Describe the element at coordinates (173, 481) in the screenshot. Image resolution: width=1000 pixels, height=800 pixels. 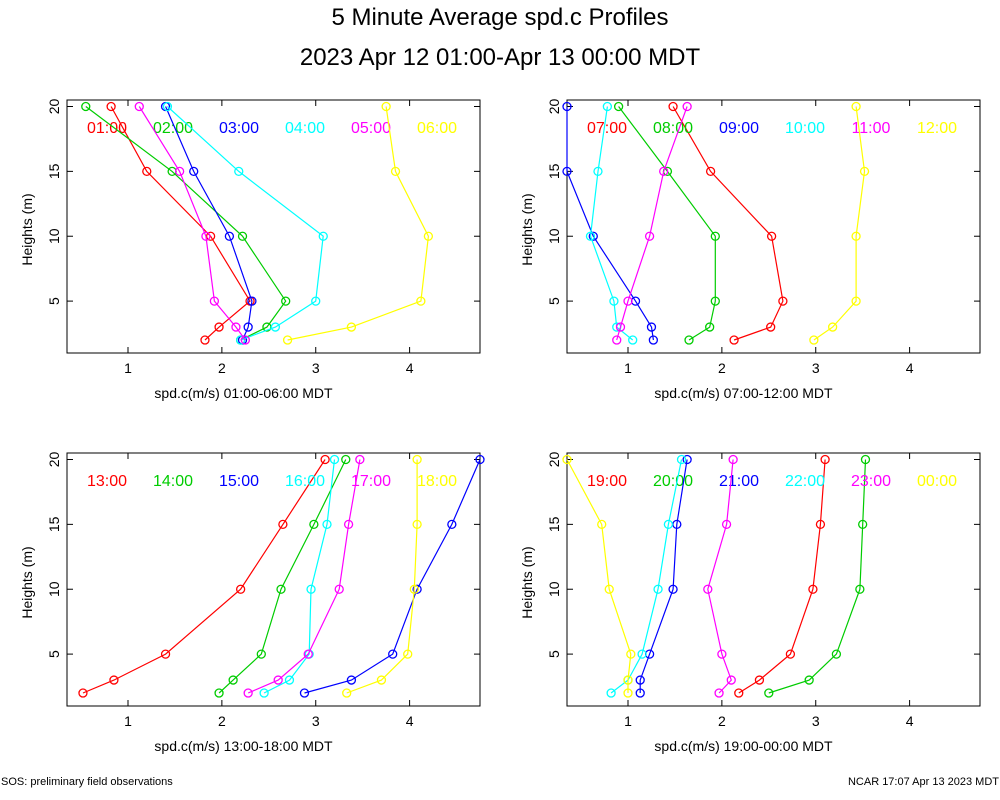
I see `legend-entry: 14:00` at that location.